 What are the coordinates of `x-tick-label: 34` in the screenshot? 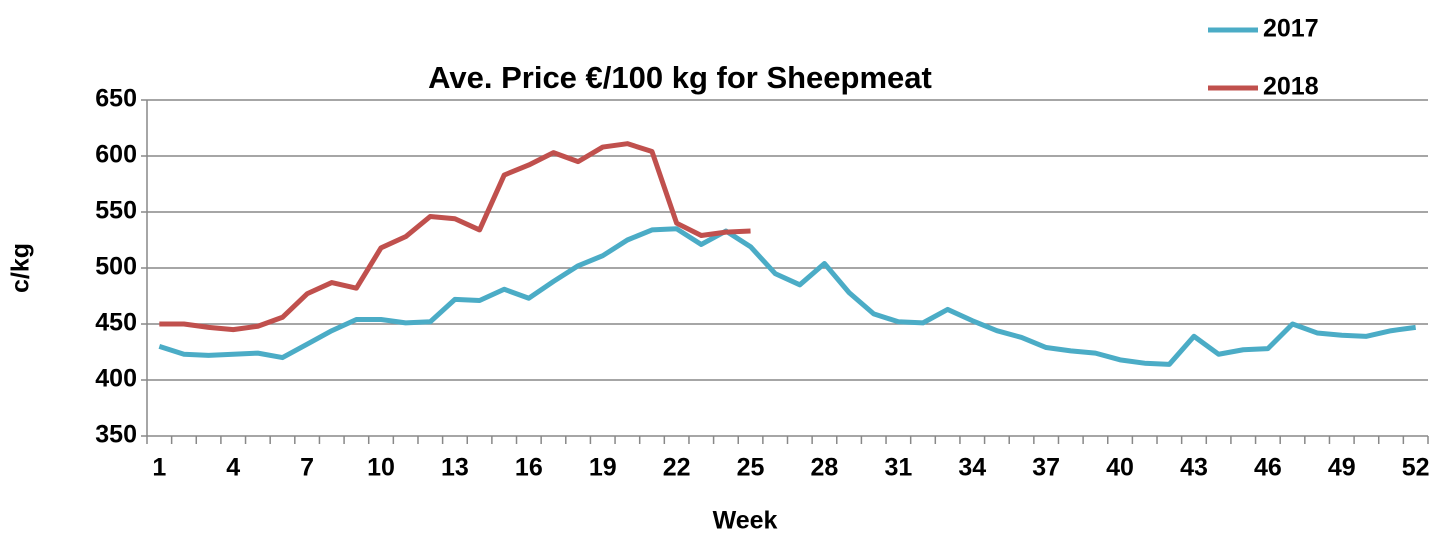 It's located at (972, 468).